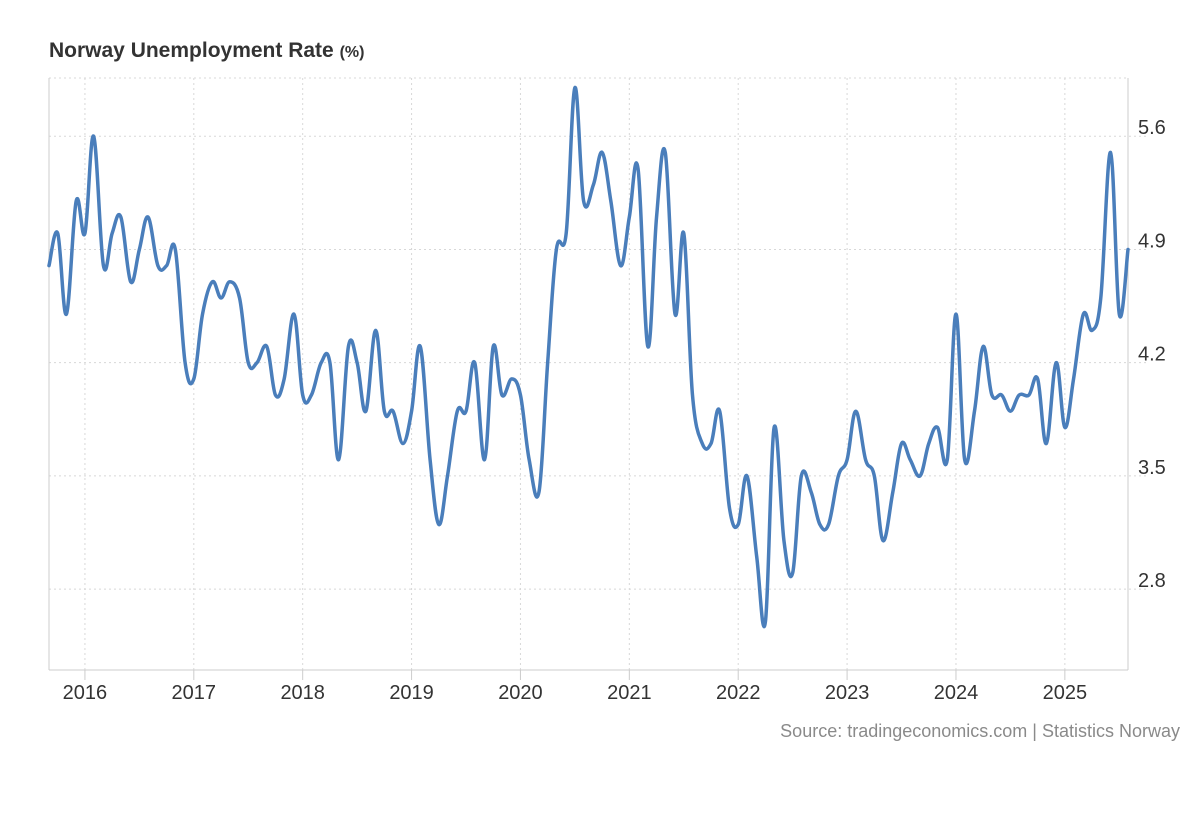 This screenshot has width=1200, height=820. I want to click on x-tick-label: 2020, so click(520, 693).